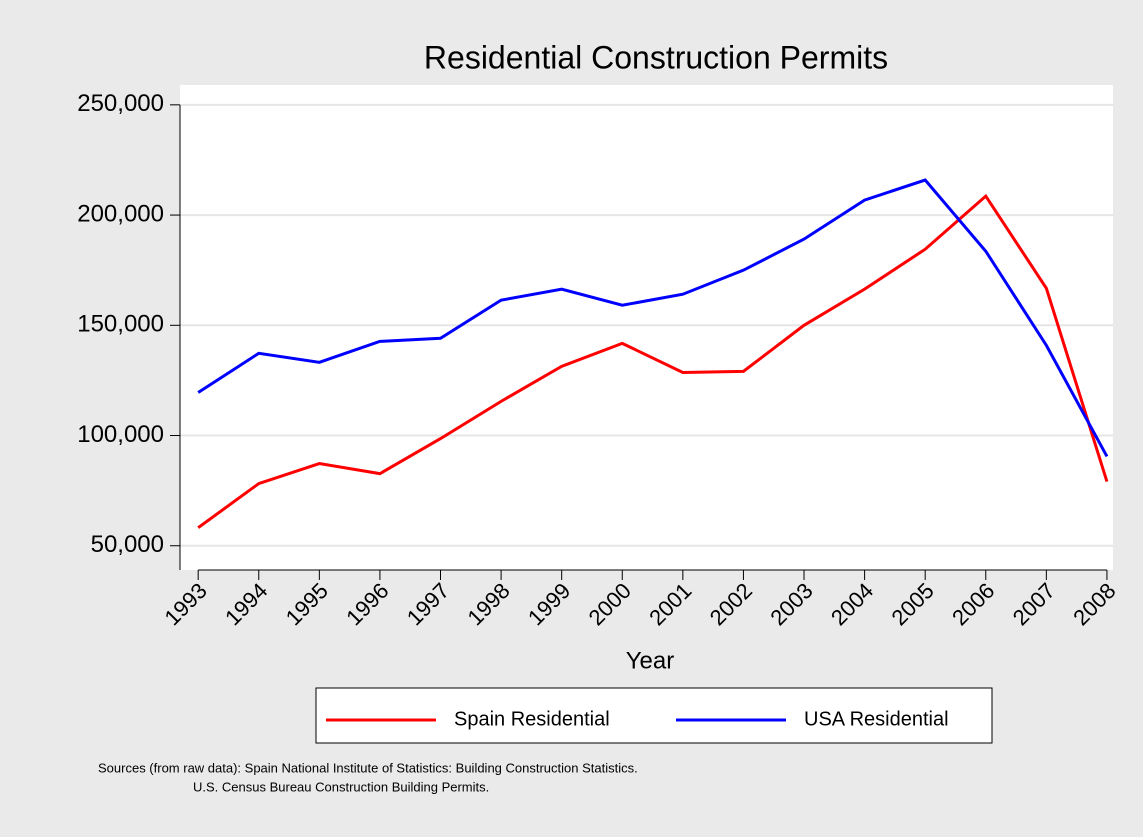 The width and height of the screenshot is (1143, 837). What do you see at coordinates (120, 213) in the screenshot?
I see `y-tick-label: 200,000` at bounding box center [120, 213].